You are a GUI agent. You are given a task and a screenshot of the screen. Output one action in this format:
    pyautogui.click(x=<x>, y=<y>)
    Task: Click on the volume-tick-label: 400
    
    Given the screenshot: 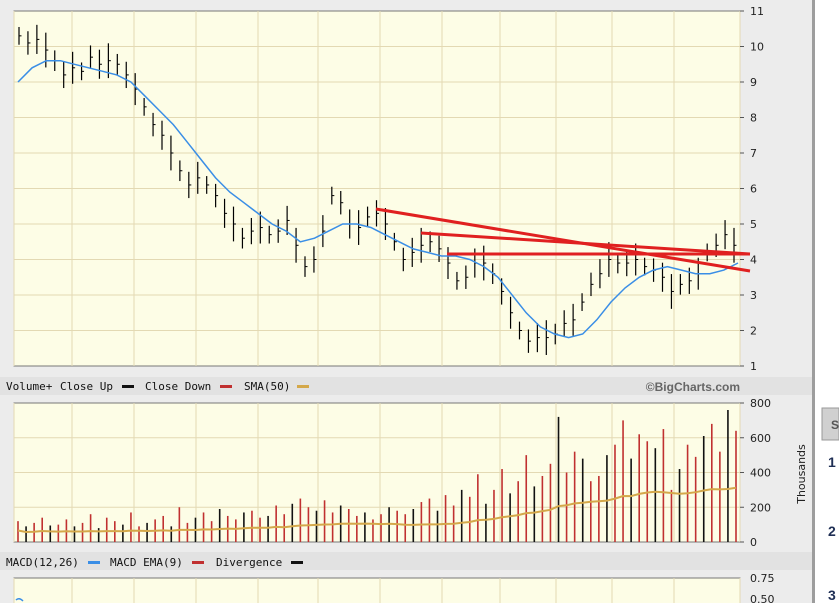 What is the action you would take?
    pyautogui.click(x=760, y=473)
    